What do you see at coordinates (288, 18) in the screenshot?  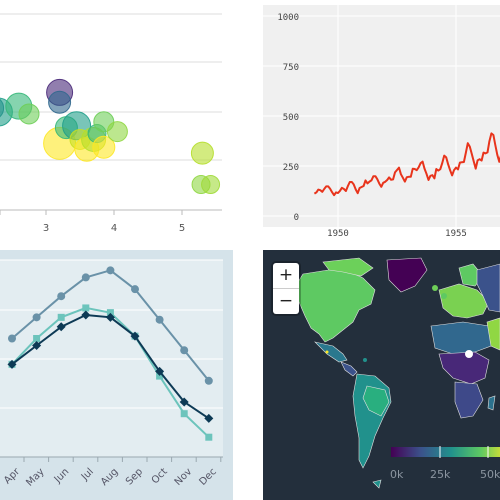 I see `y-tick-label: 1000` at bounding box center [288, 18].